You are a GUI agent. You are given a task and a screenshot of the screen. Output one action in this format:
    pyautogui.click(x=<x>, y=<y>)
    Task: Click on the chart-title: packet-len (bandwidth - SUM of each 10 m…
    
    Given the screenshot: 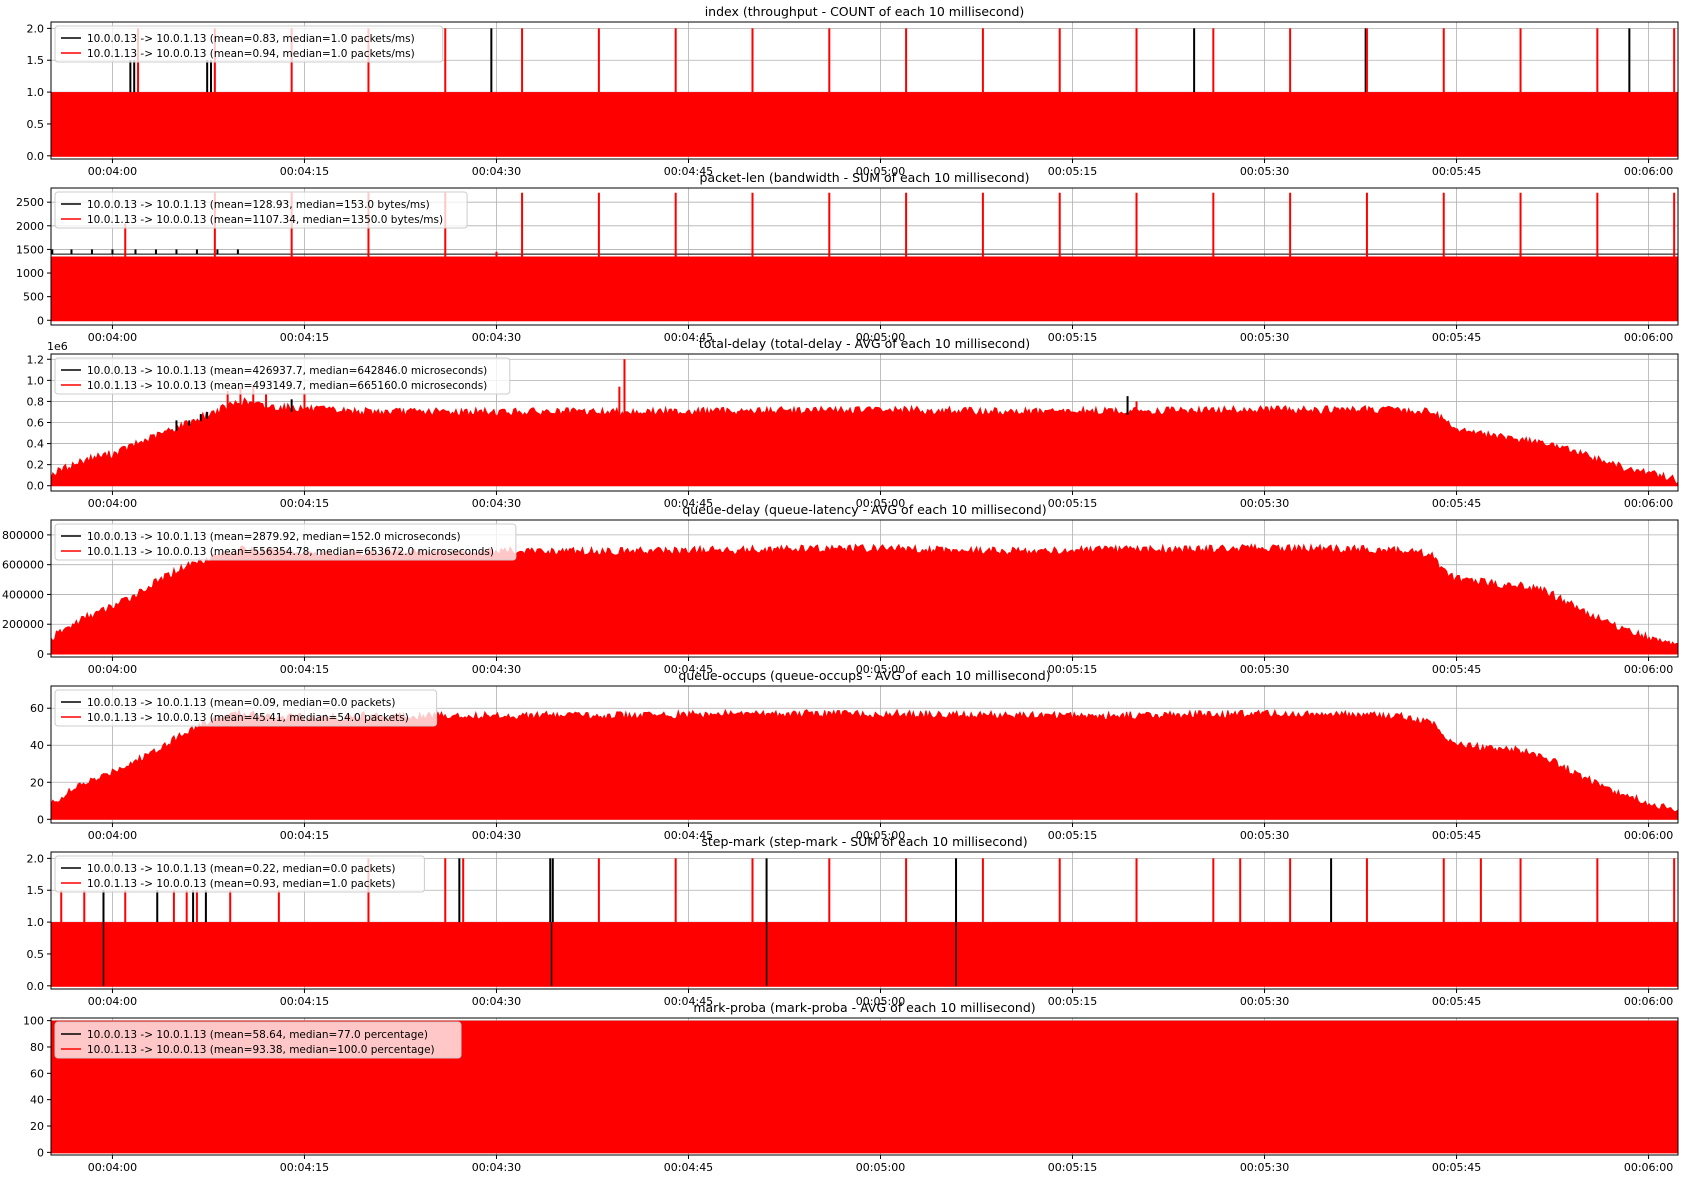 What is the action you would take?
    pyautogui.click(x=864, y=177)
    